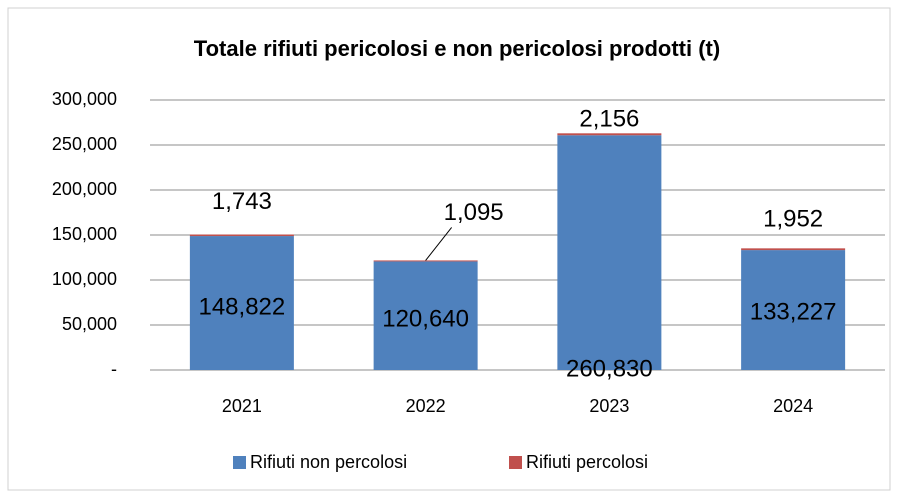 Image resolution: width=897 pixels, height=498 pixels. I want to click on y-tick-label: 100,000, so click(84, 279).